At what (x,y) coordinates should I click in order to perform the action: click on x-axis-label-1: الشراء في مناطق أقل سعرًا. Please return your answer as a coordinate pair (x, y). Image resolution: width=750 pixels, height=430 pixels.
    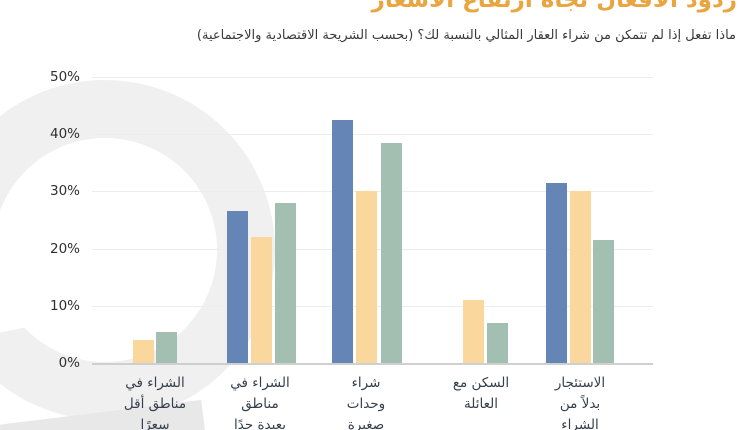
    Looking at the image, I should click on (155, 401).